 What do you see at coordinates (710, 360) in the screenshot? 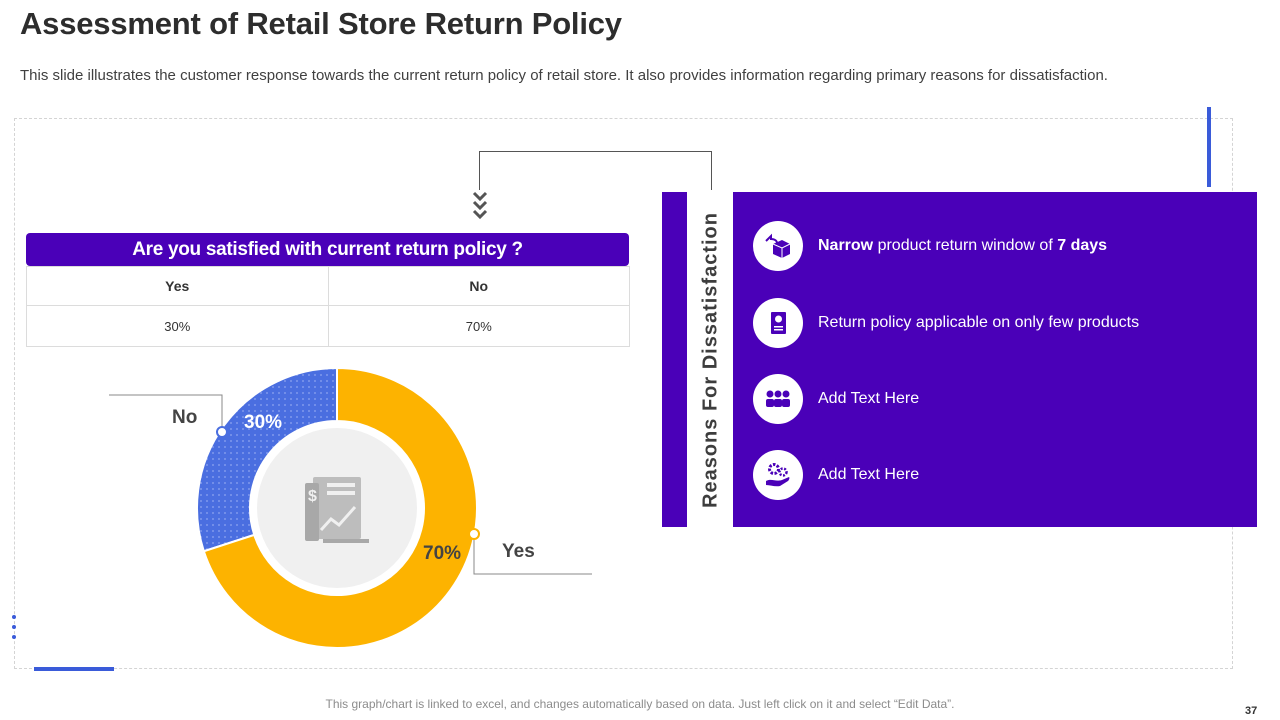
I see `reasons-heading: Reasons For Dissatisfaction` at bounding box center [710, 360].